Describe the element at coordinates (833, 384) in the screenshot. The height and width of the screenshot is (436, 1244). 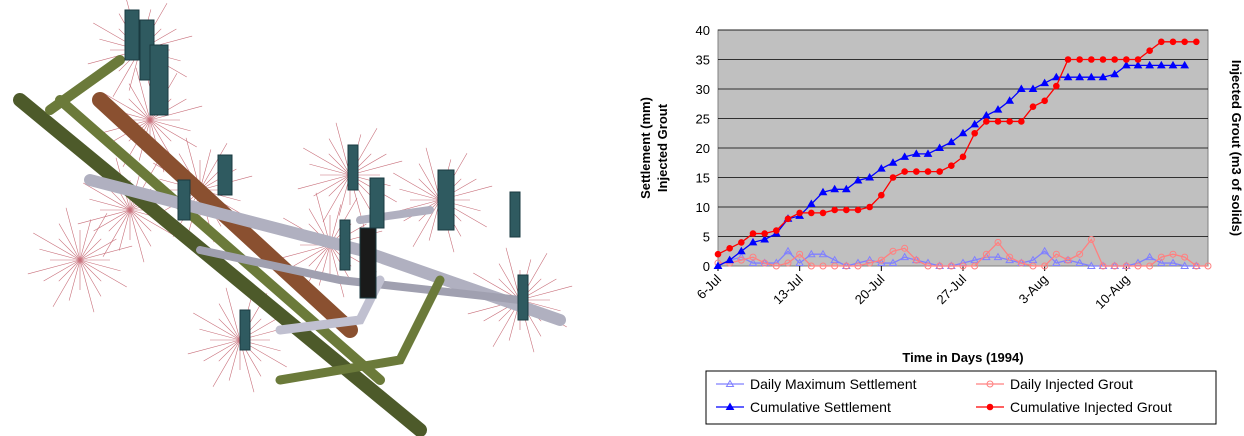
I see `legend-label: Daily Maximum Settlement` at that location.